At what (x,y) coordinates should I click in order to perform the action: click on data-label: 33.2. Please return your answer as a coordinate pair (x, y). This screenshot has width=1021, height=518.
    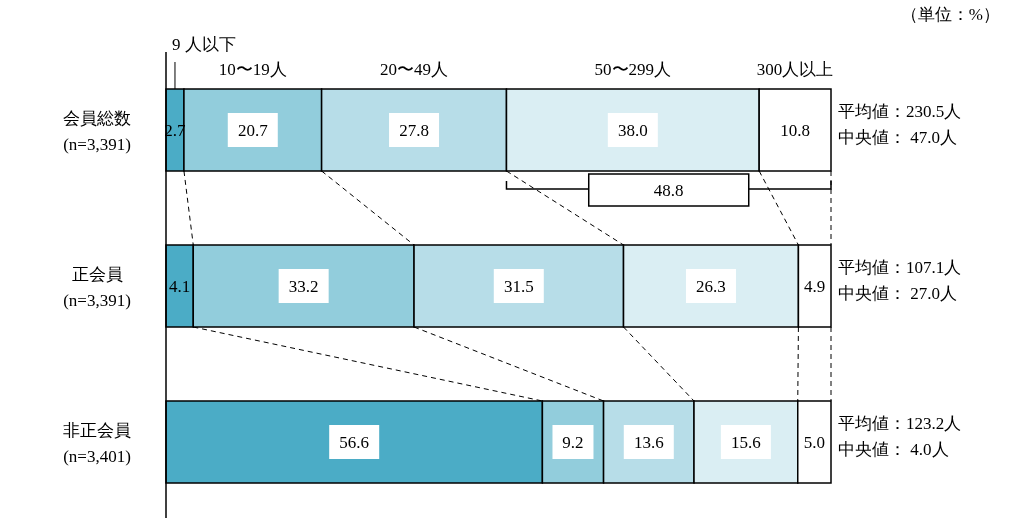
    Looking at the image, I should click on (303, 286).